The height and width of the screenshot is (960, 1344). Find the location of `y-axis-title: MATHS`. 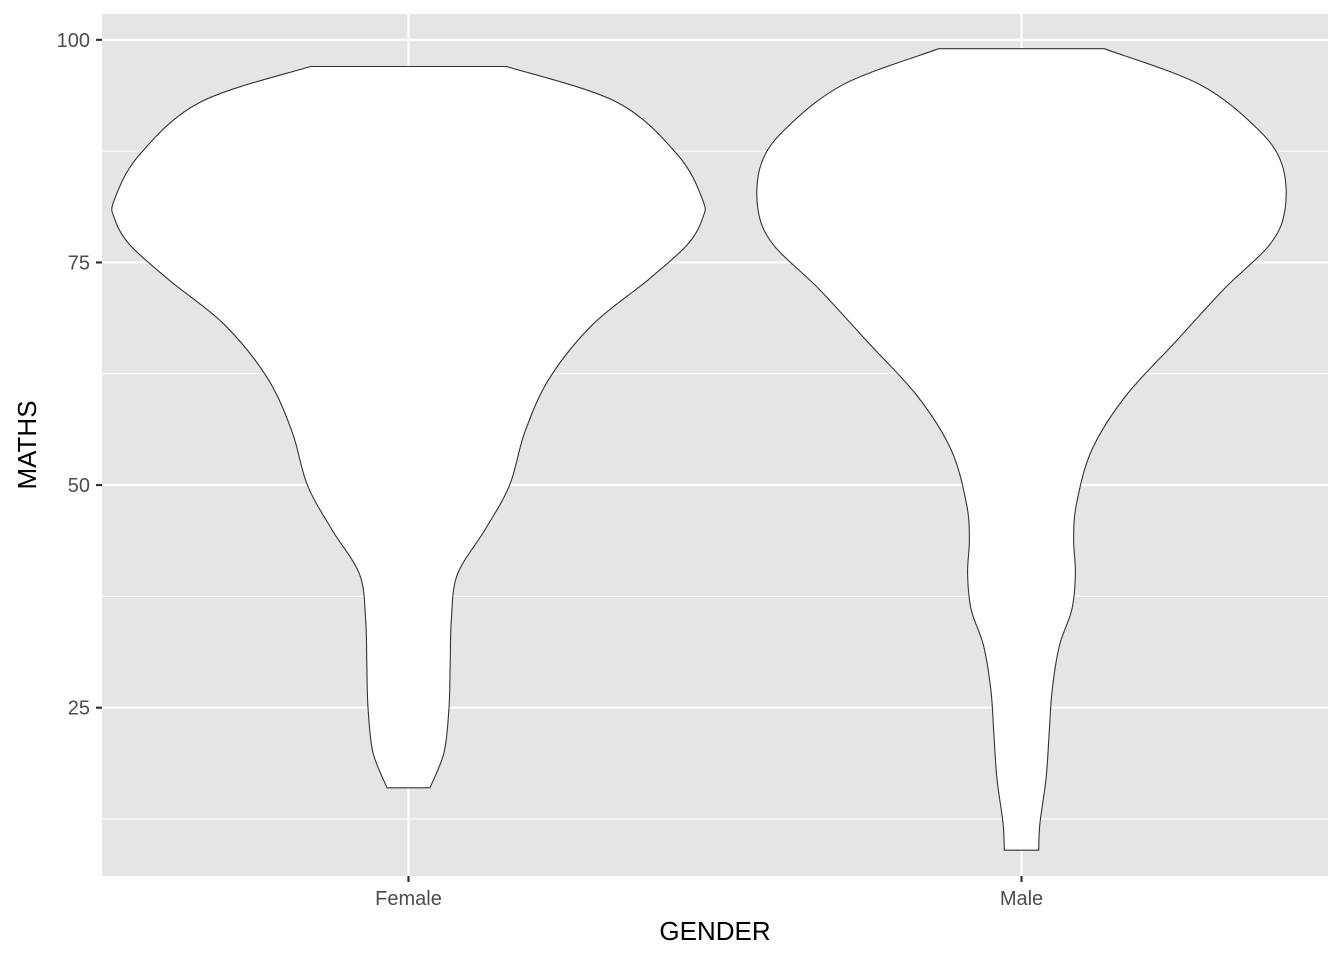

y-axis-title: MATHS is located at coordinates (27, 444).